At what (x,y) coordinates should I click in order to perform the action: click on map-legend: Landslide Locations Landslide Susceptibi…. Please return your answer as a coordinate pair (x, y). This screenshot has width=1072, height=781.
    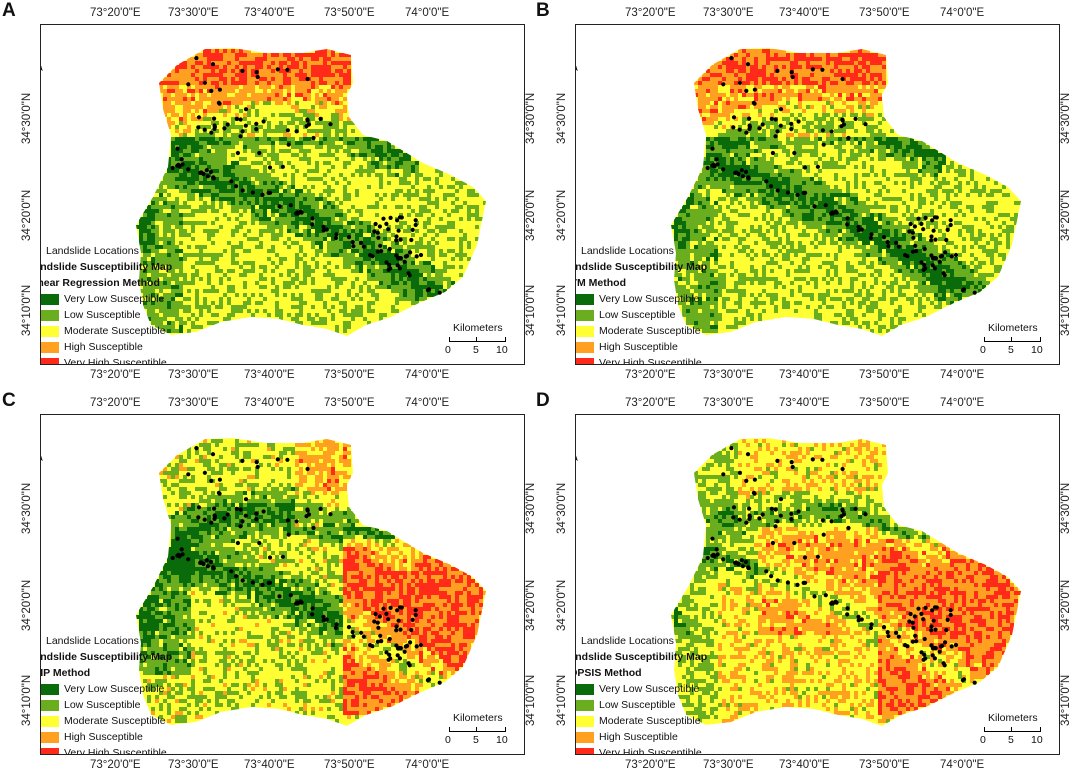
    Looking at the image, I should click on (641, 303).